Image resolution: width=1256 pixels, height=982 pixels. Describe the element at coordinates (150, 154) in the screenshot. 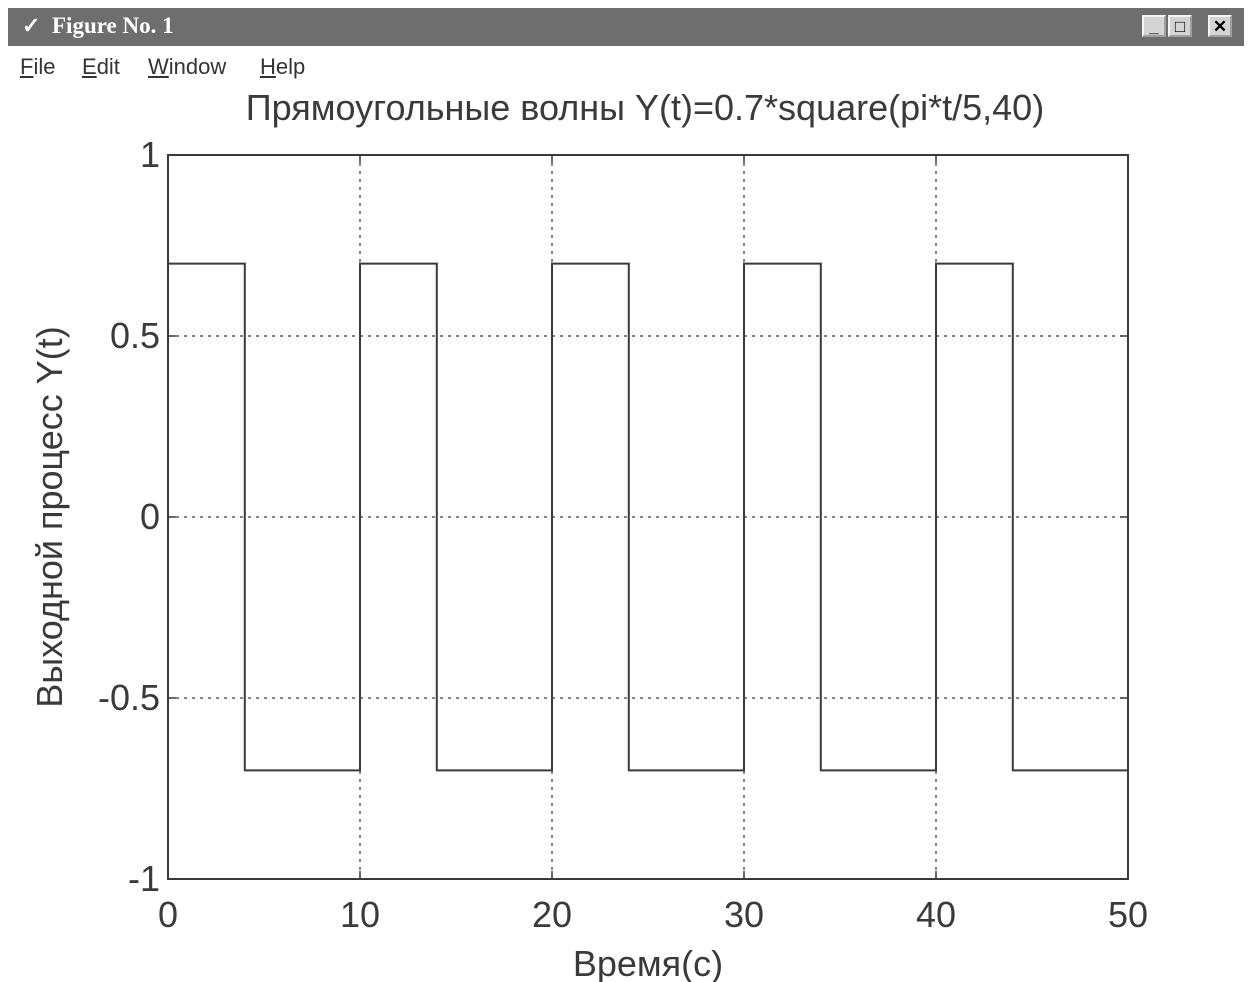

I see `y-tick-label: 1` at that location.